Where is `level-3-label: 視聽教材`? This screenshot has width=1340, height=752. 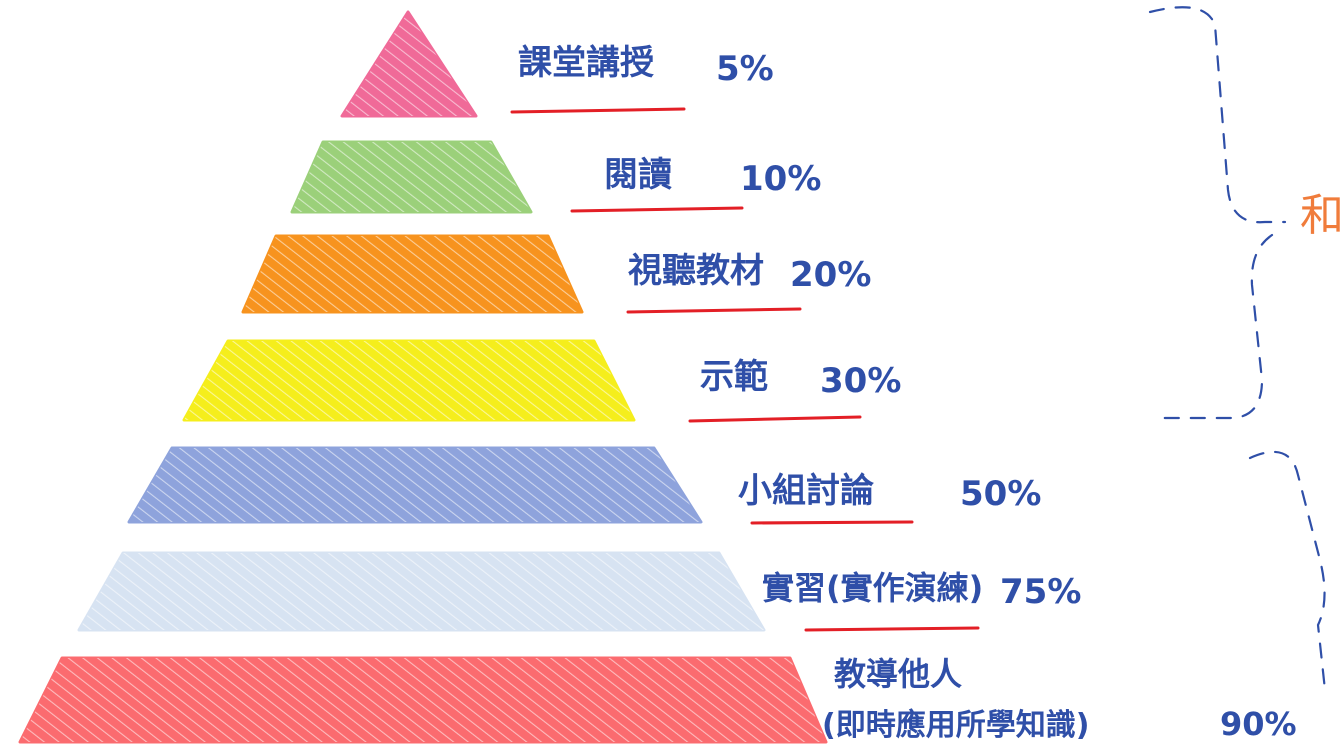
level-3-label: 視聽教材 is located at coordinates (696, 271).